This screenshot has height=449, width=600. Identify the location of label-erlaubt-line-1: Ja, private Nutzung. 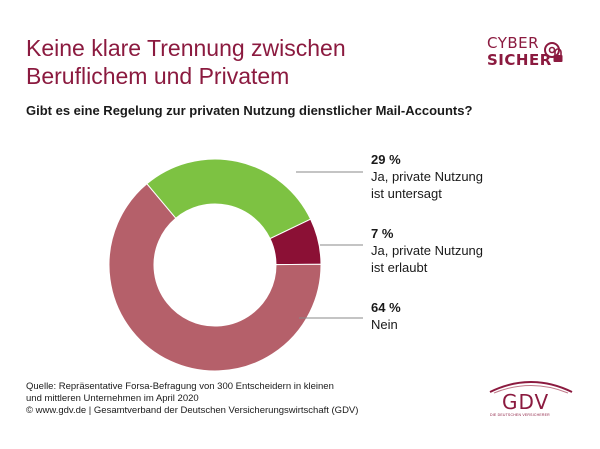
(427, 250).